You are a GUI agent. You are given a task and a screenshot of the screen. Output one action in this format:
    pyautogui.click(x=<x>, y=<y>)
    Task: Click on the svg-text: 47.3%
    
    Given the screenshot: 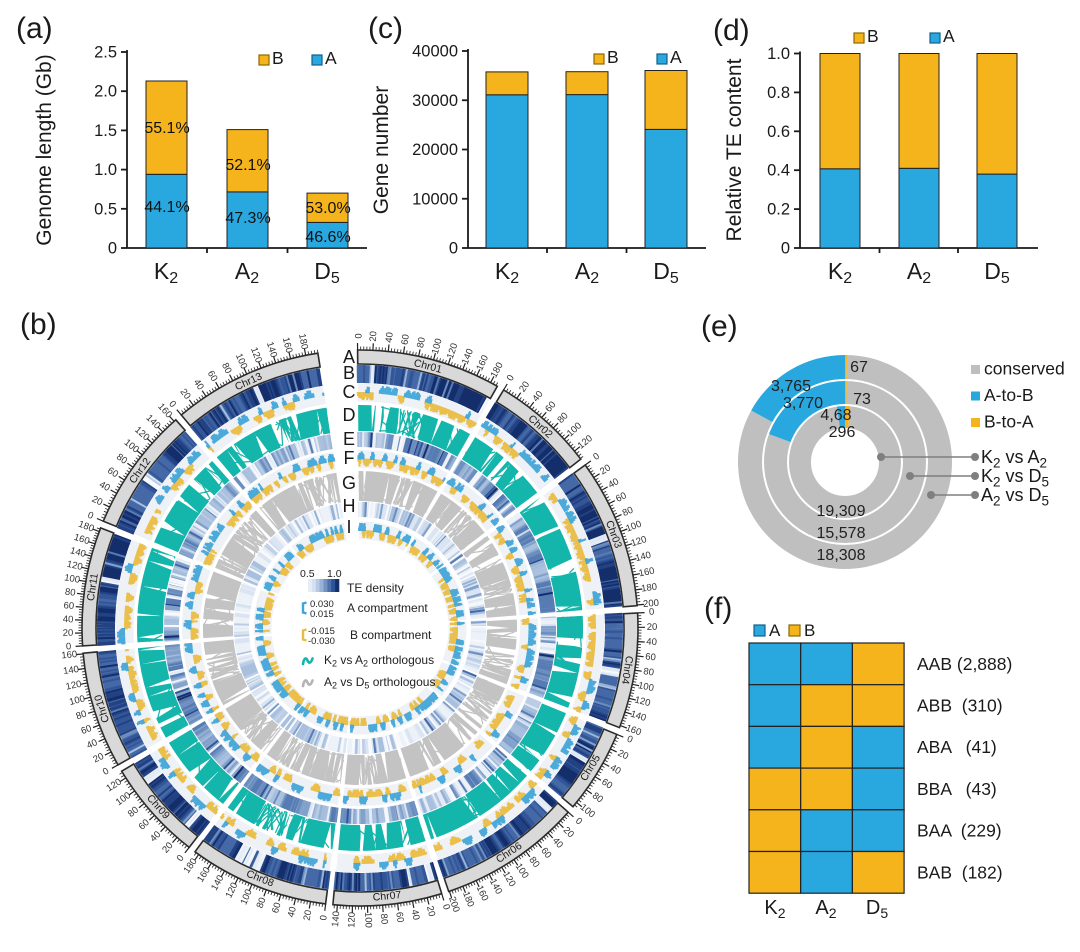 What is the action you would take?
    pyautogui.click(x=247, y=218)
    